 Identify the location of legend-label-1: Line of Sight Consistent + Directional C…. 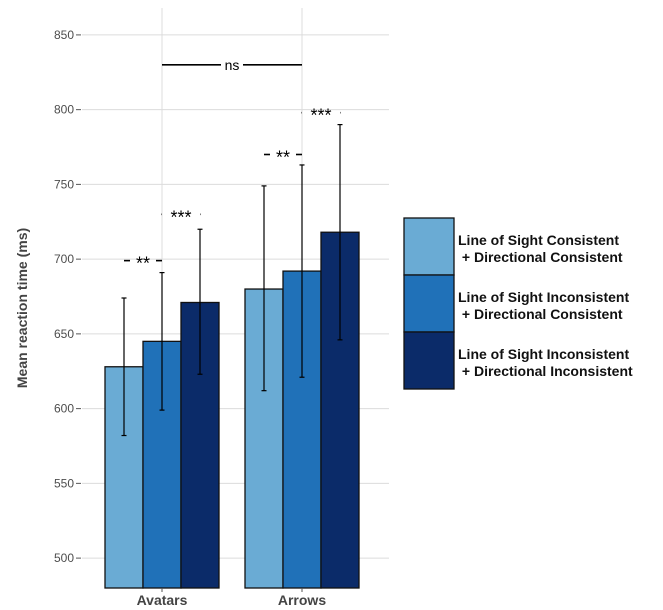
(540, 248).